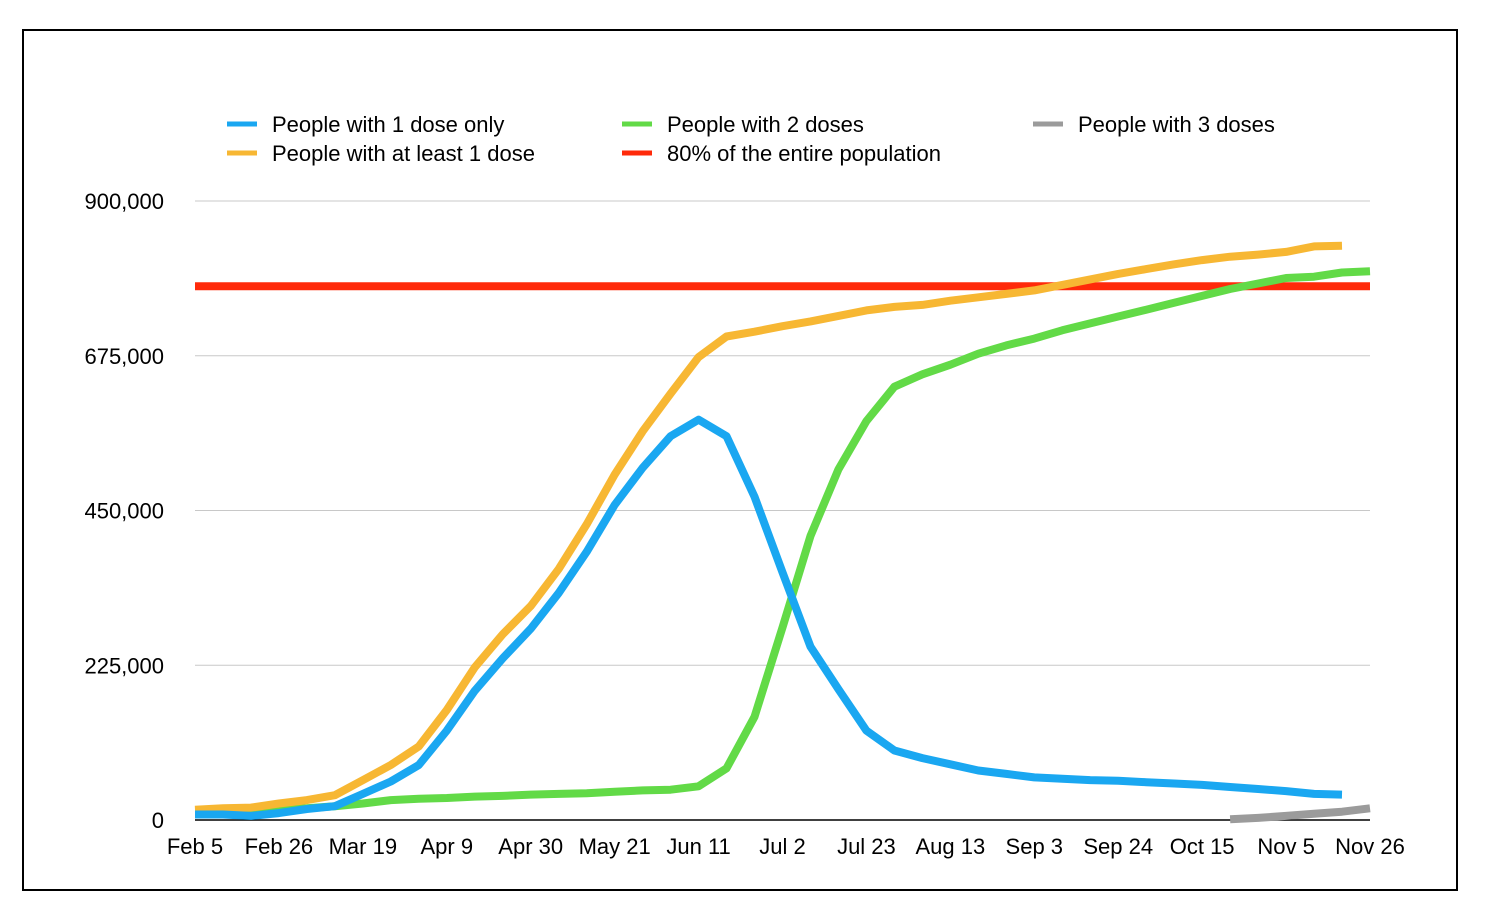  Describe the element at coordinates (1202, 846) in the screenshot. I see `x-tick-label: Oct 15` at that location.